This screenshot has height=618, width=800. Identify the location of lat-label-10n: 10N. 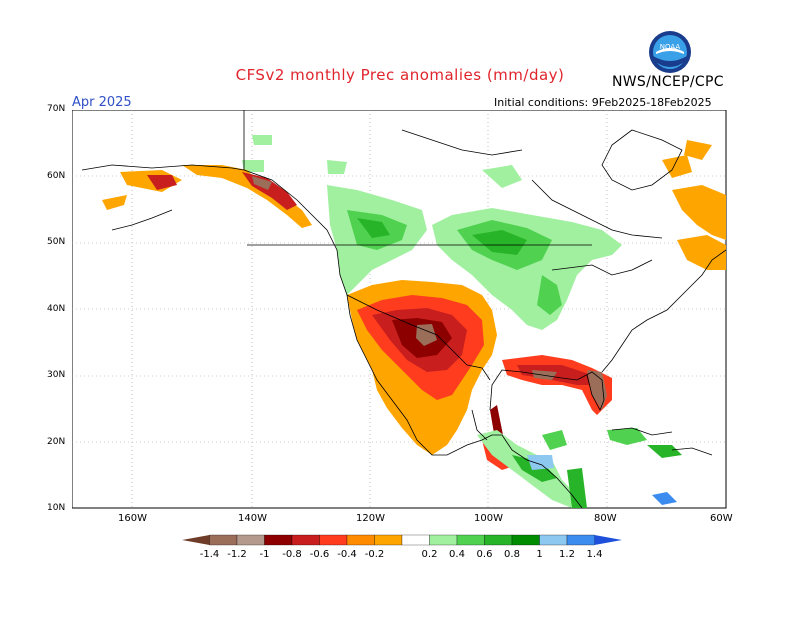
(56, 508).